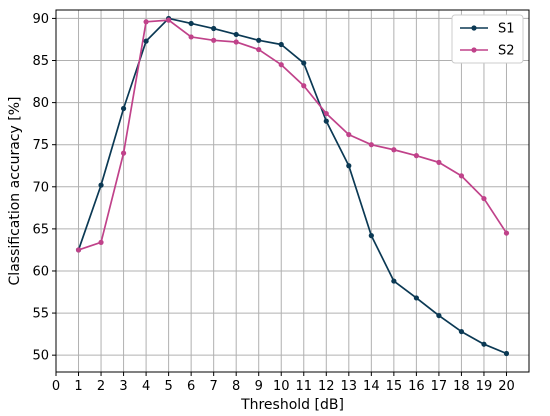 The width and height of the screenshot is (550, 416). I want to click on x-tick-label: 4, so click(146, 386).